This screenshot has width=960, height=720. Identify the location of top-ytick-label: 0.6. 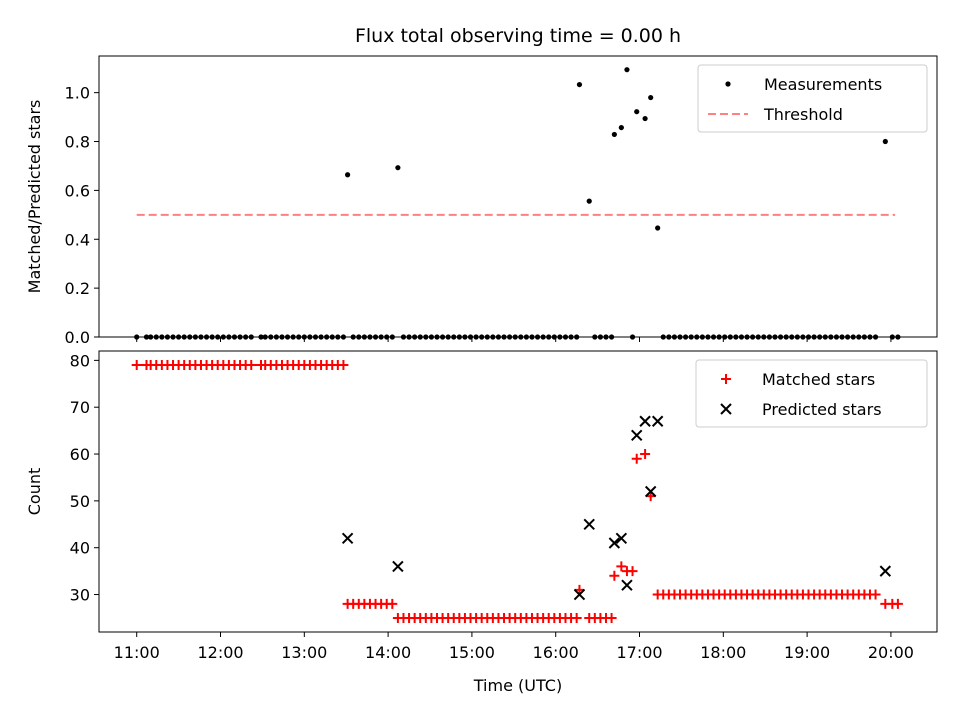
(77, 190).